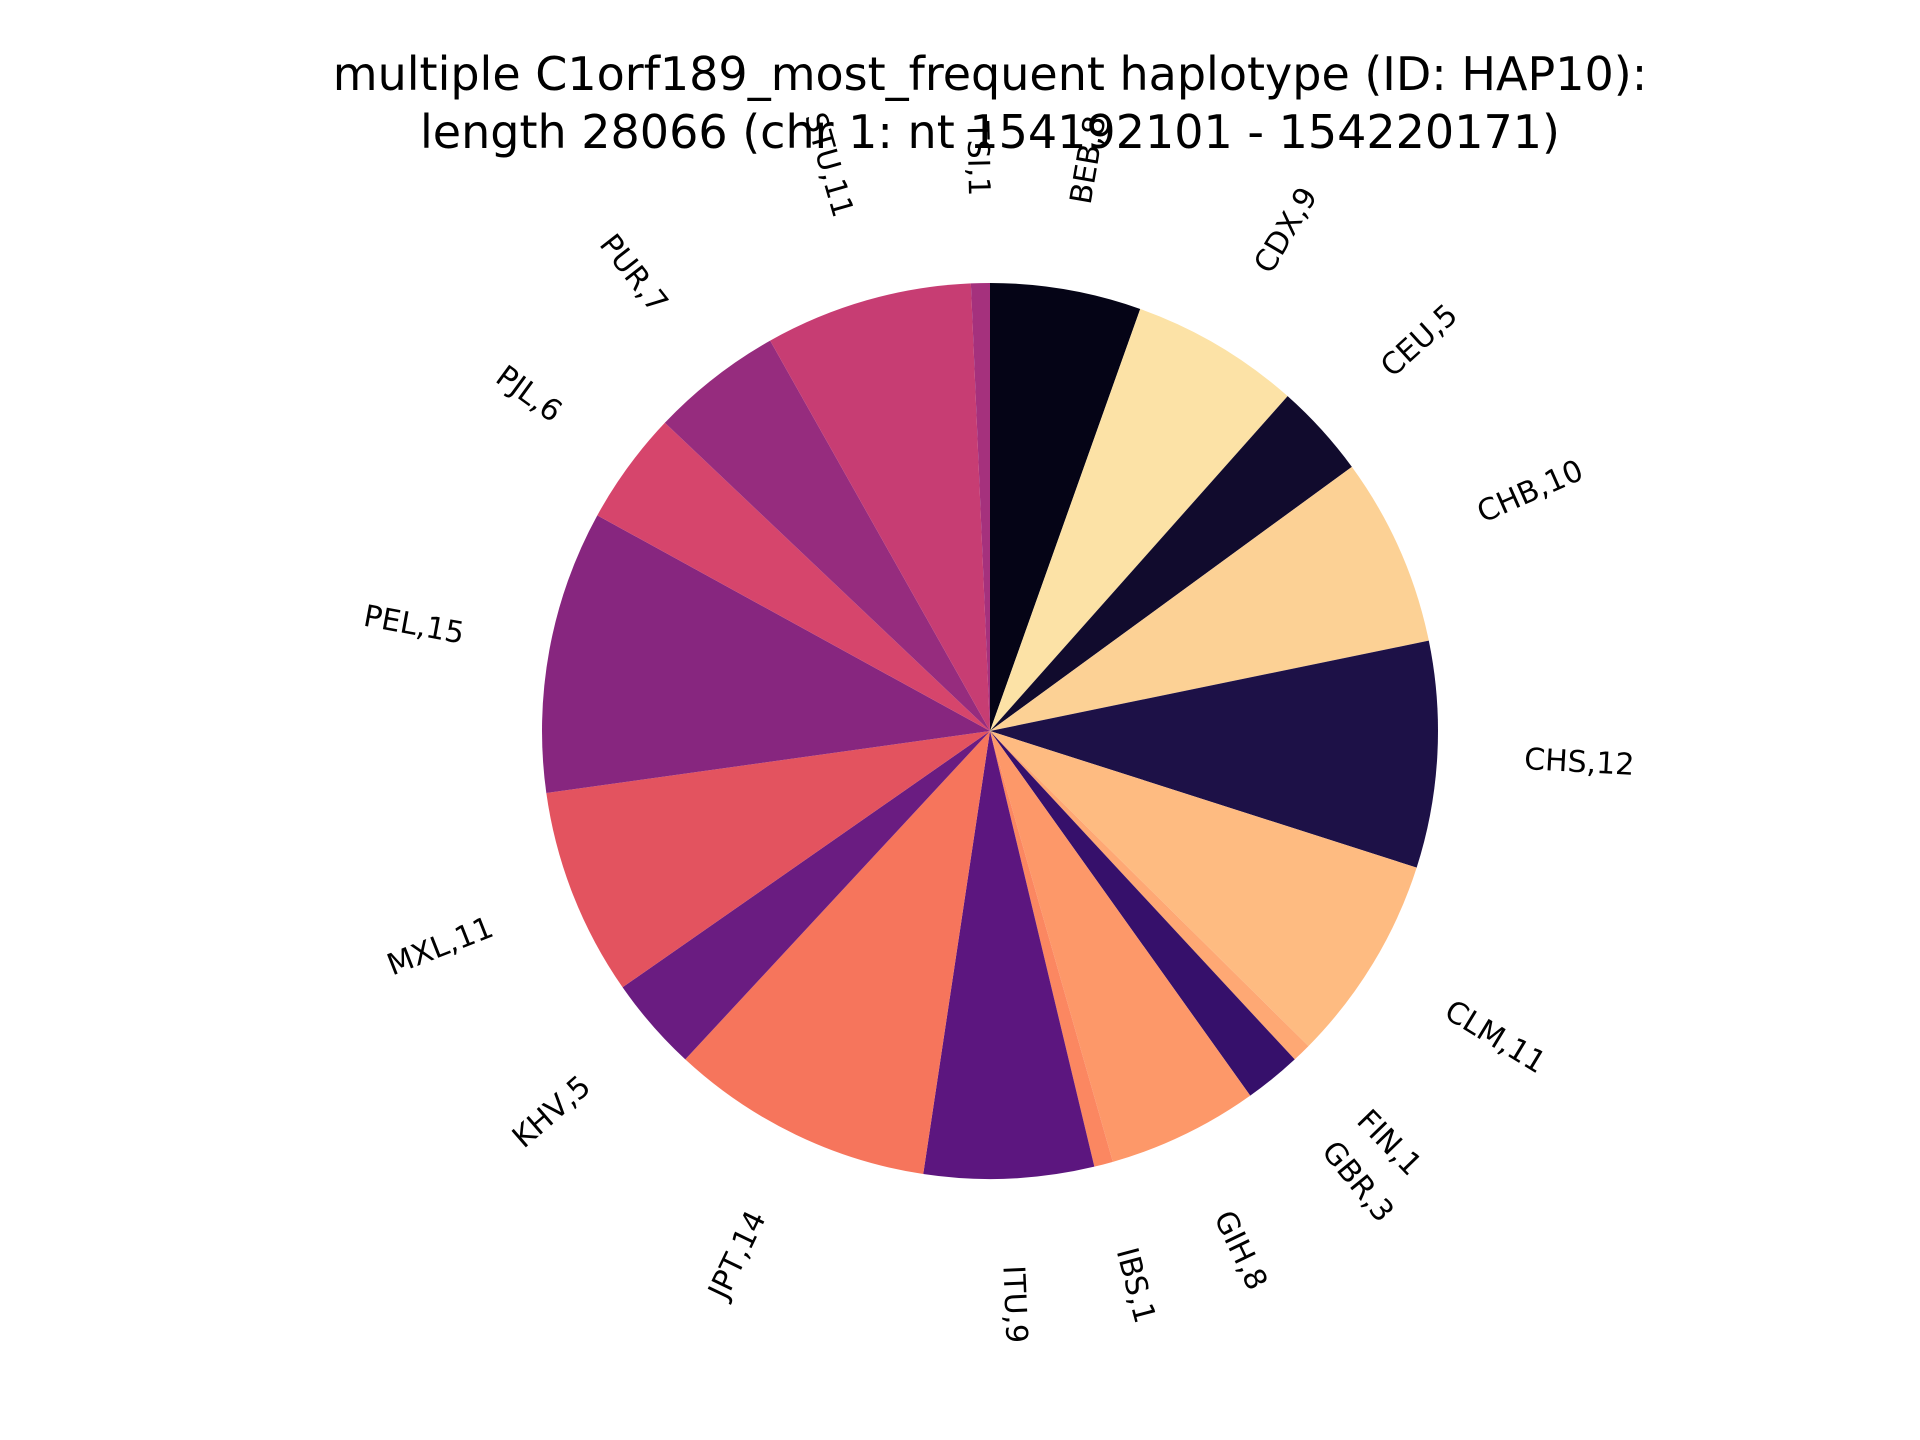  I want to click on slice-label-cdx: CDX,9, so click(1286, 230).